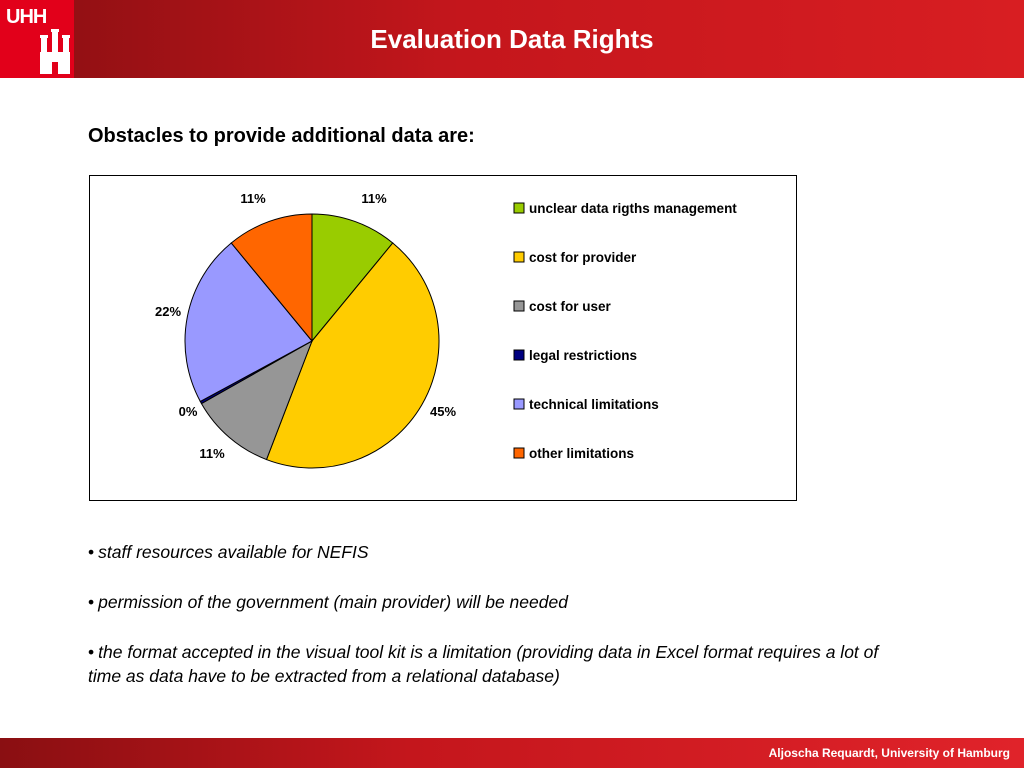  Describe the element at coordinates (512, 753) in the screenshot. I see `footer-bar: Aljoscha Requardt, University of Hamburg` at that location.